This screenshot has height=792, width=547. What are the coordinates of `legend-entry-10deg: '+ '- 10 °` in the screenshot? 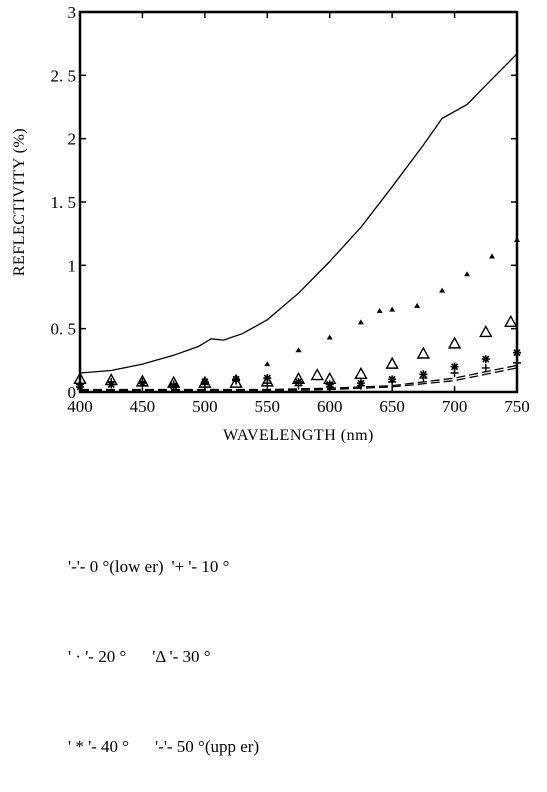 It's located at (200, 566).